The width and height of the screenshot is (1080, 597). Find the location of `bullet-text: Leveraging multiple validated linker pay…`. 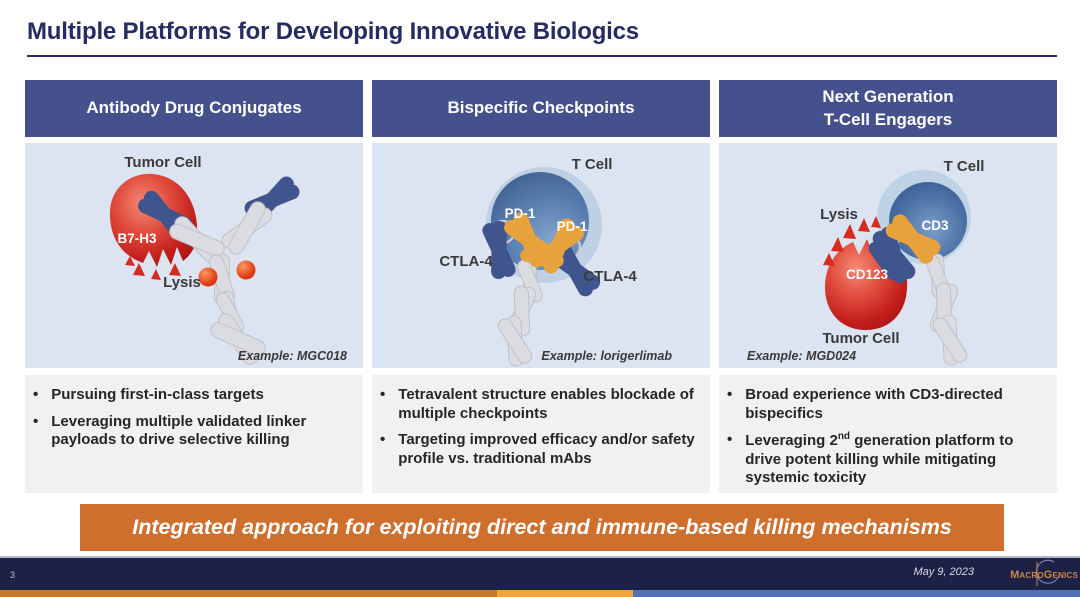

bullet-text: Leveraging multiple validated linker pay… is located at coordinates (179, 430).